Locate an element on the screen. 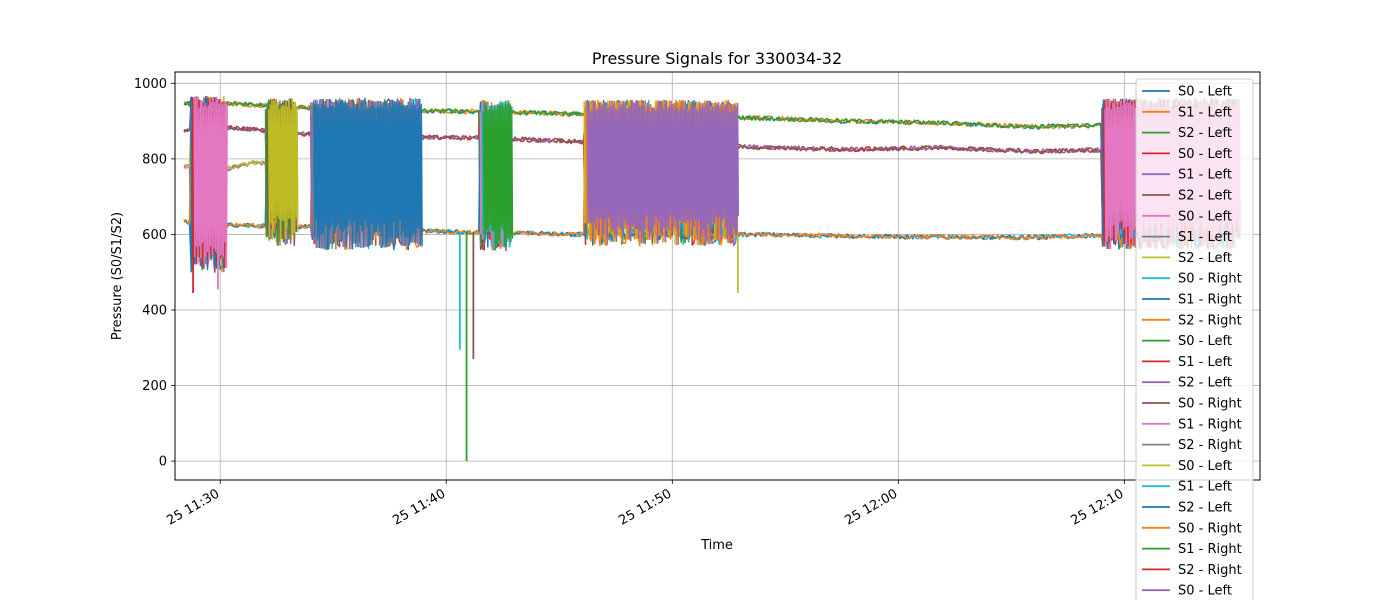 This screenshot has height=600, width=1400. y-axis-ticks: 0 200 400 600 800 1000 is located at coordinates (154, 273).